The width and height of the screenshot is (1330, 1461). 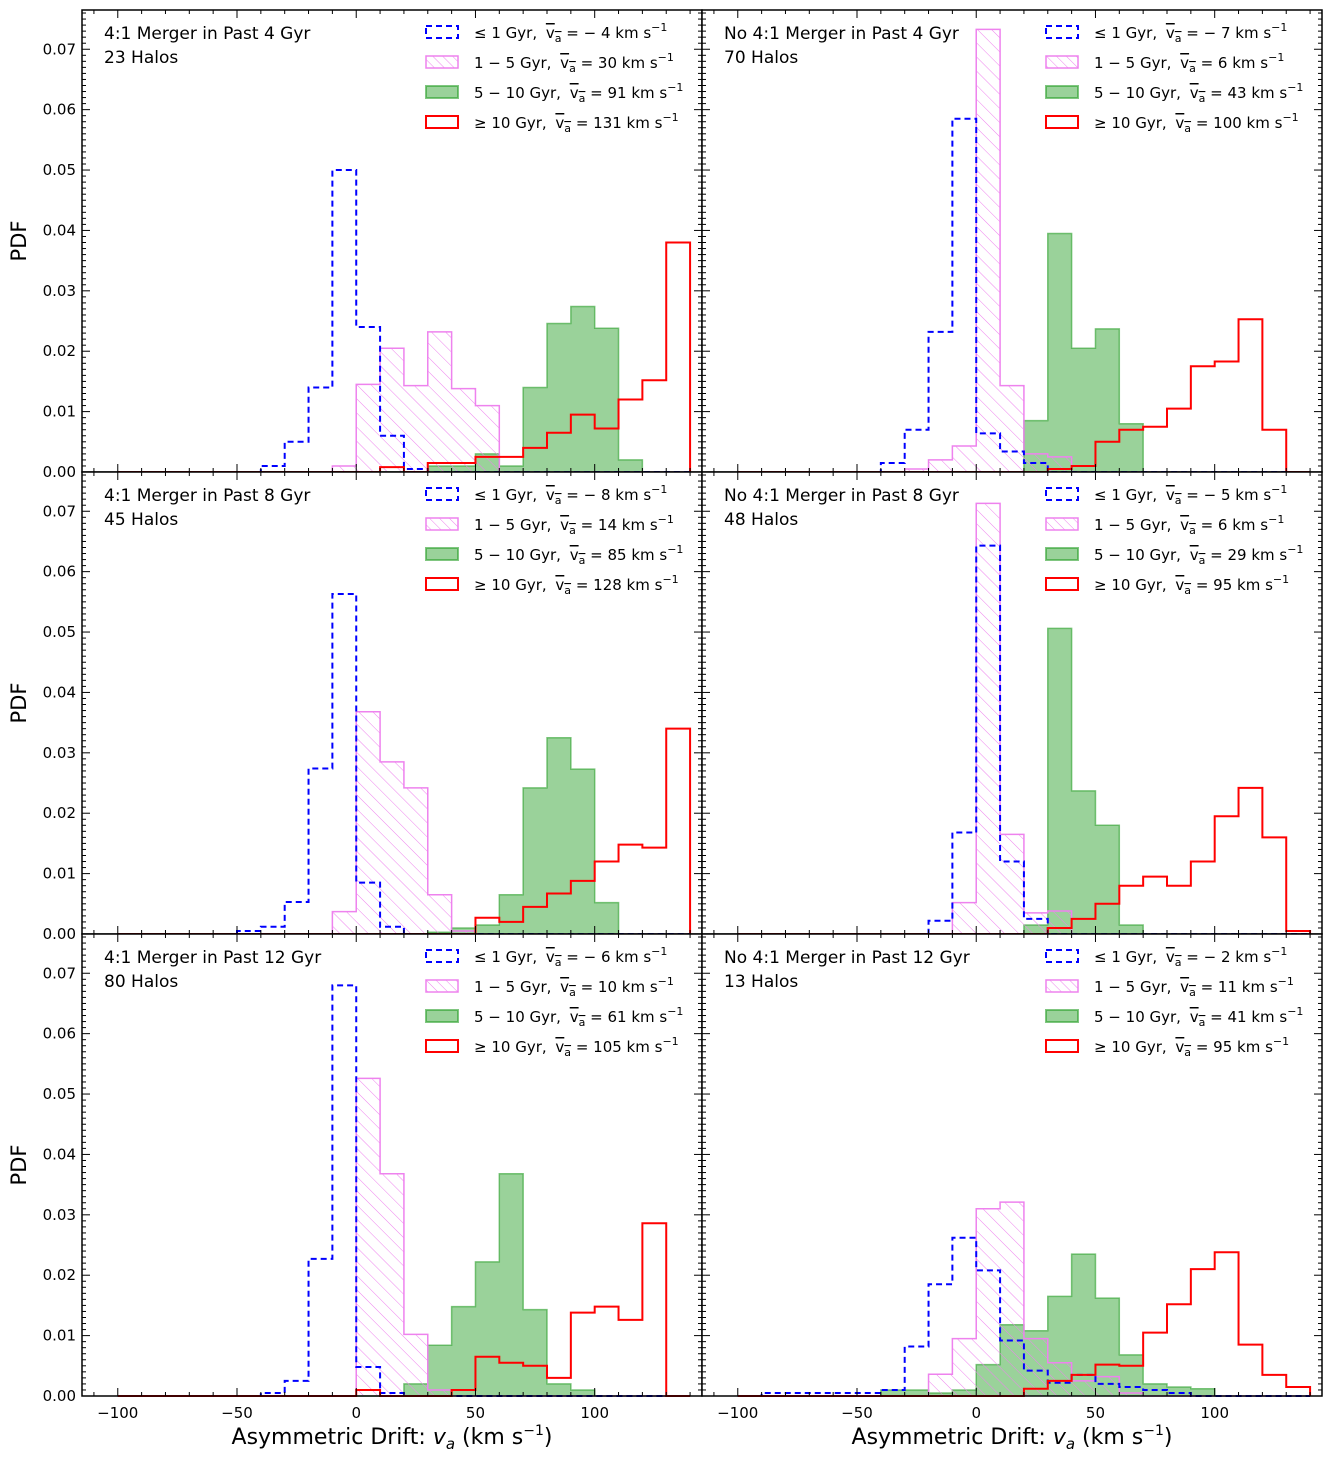 What do you see at coordinates (207, 496) in the screenshot?
I see `panel-title: 4:1 Merger in Past 8 Gyr` at bounding box center [207, 496].